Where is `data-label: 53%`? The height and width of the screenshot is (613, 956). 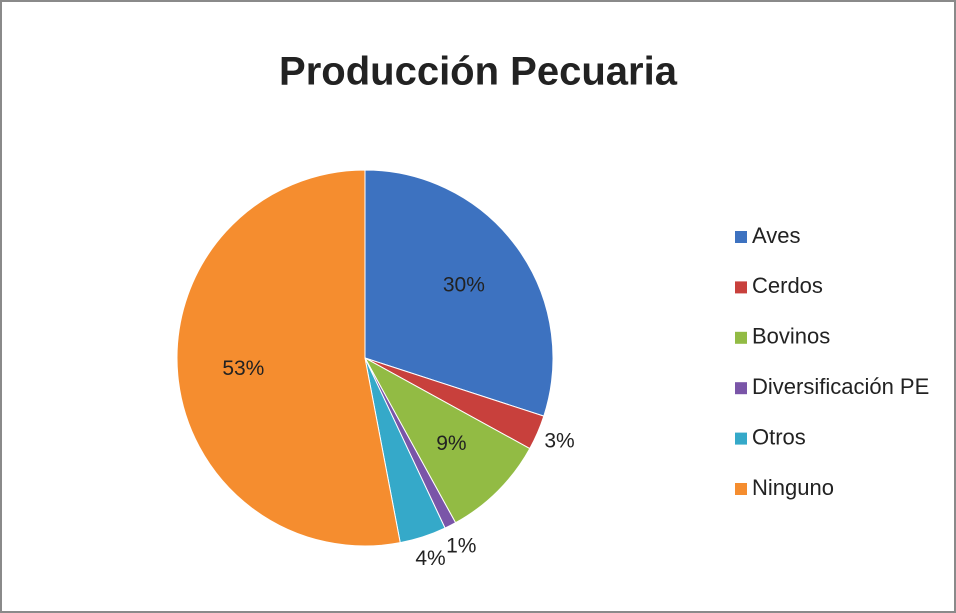
data-label: 53% is located at coordinates (243, 368).